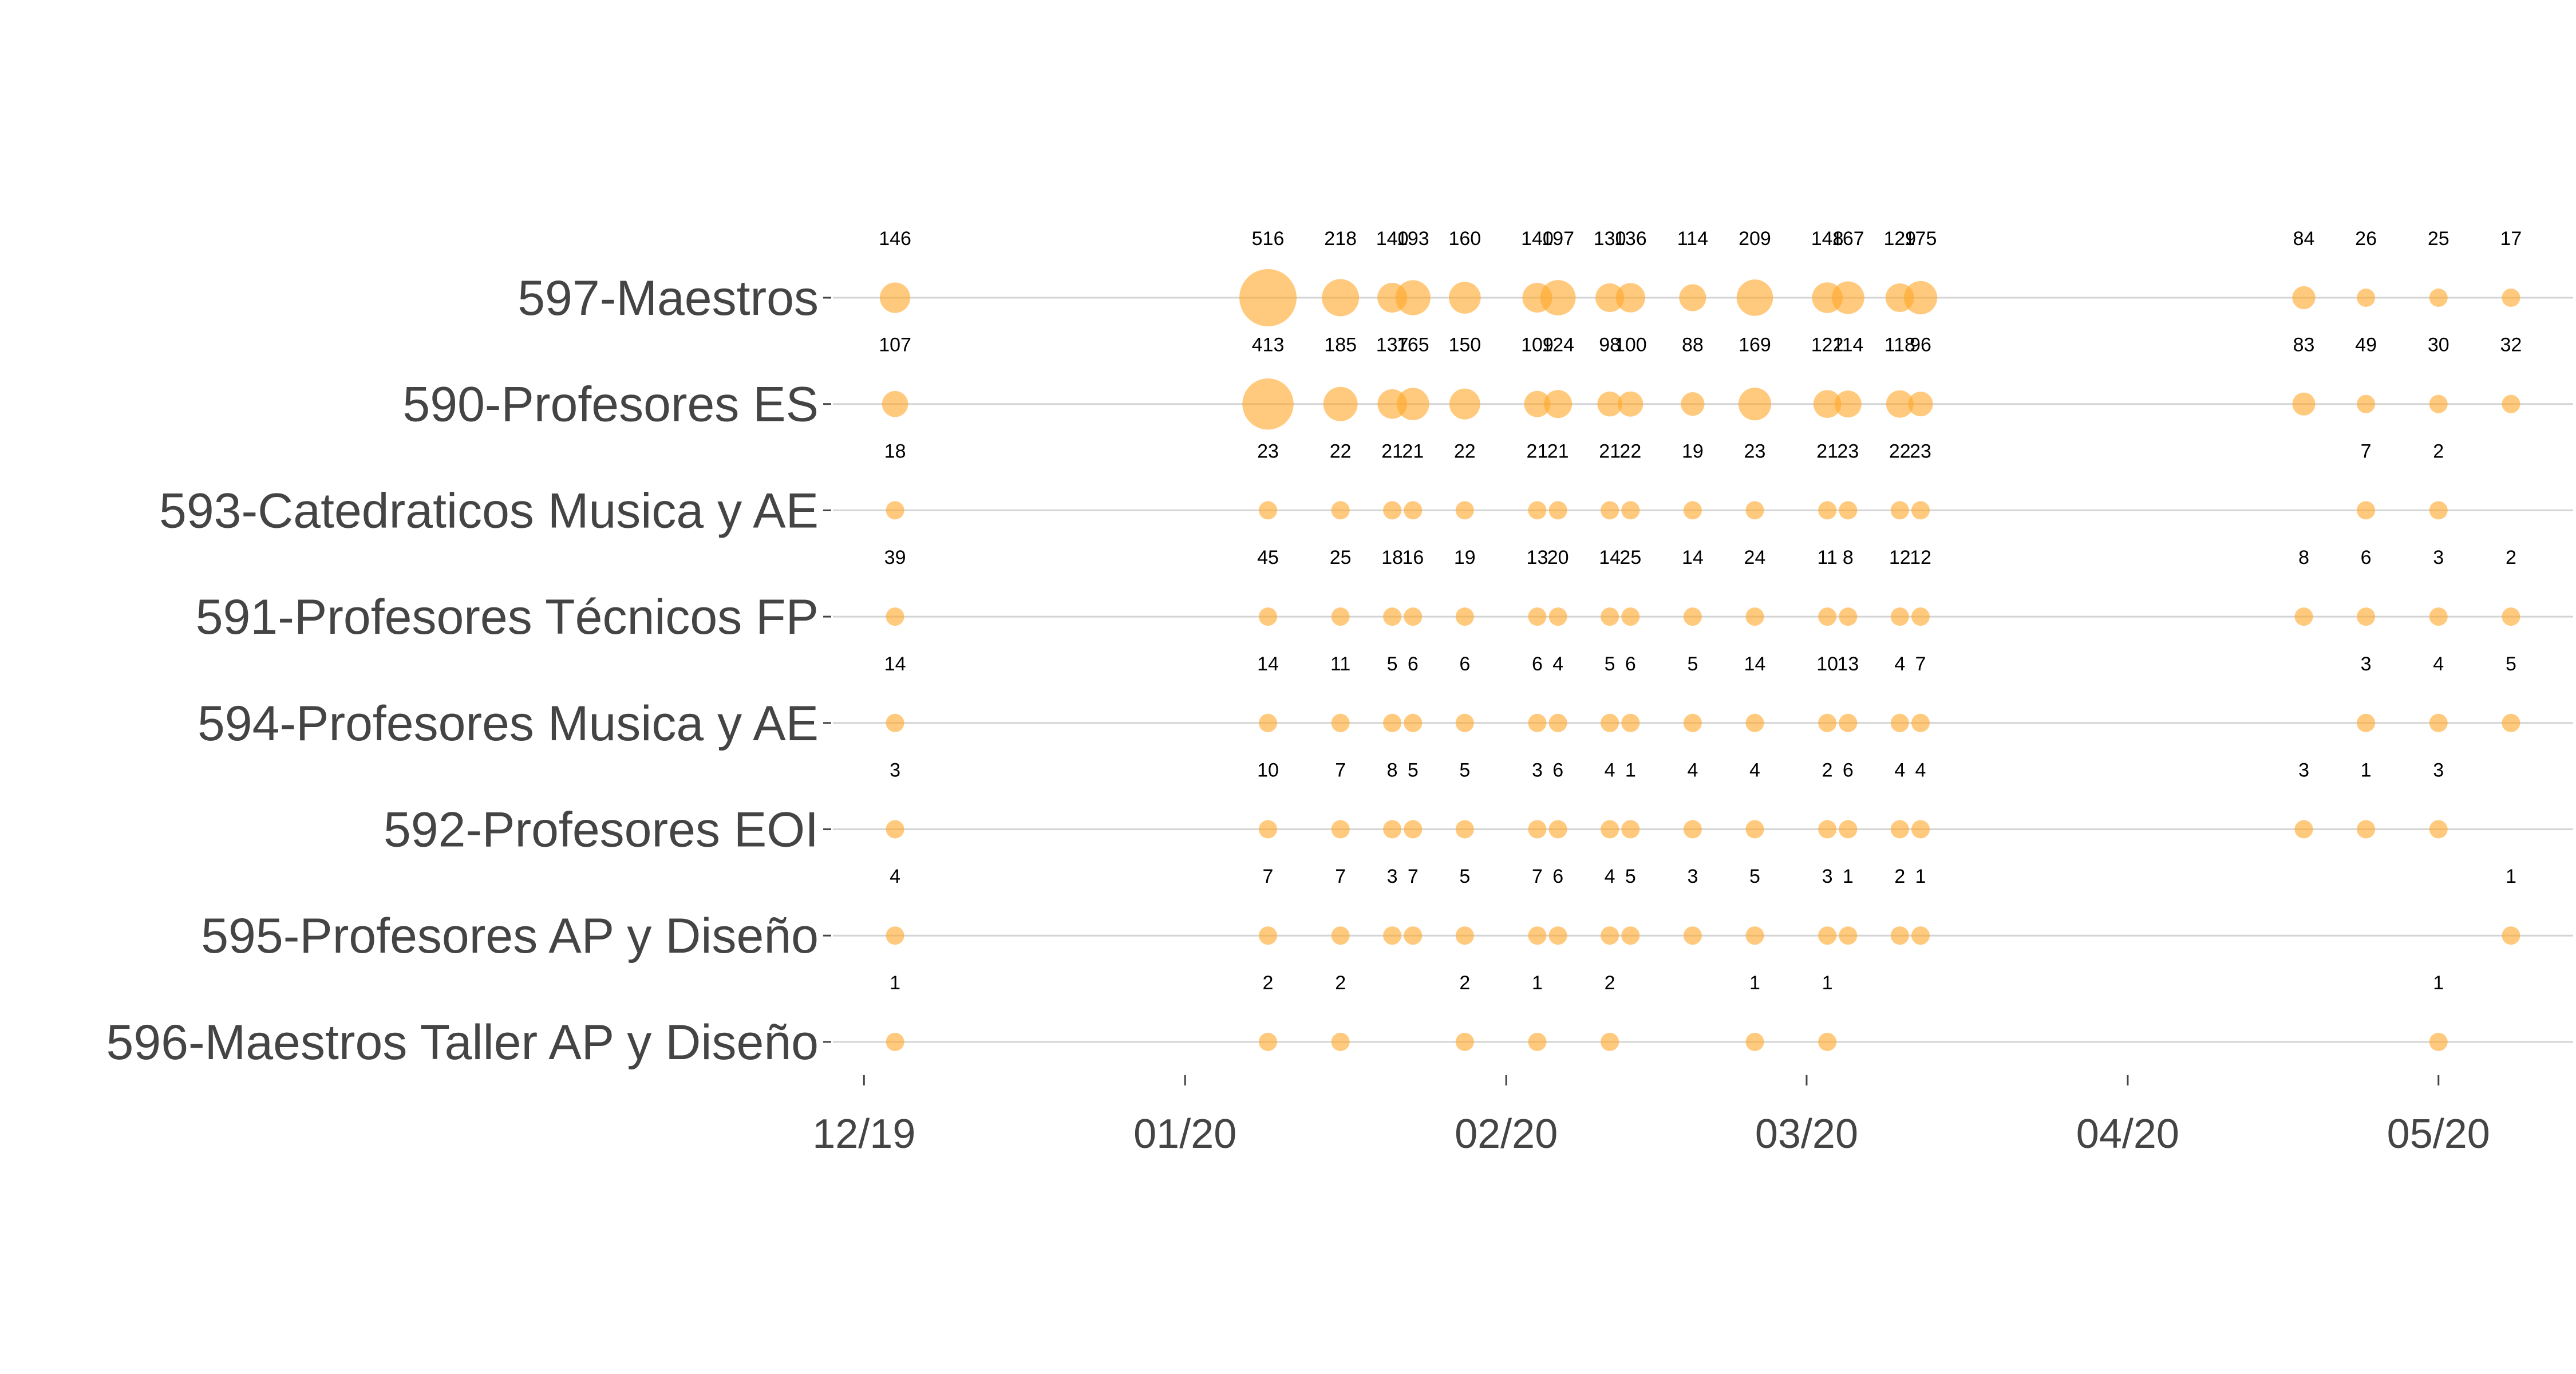 This screenshot has height=1374, width=2576. Describe the element at coordinates (2511, 239) in the screenshot. I see `data-label-597-maestros-2020-05-08: 17` at that location.